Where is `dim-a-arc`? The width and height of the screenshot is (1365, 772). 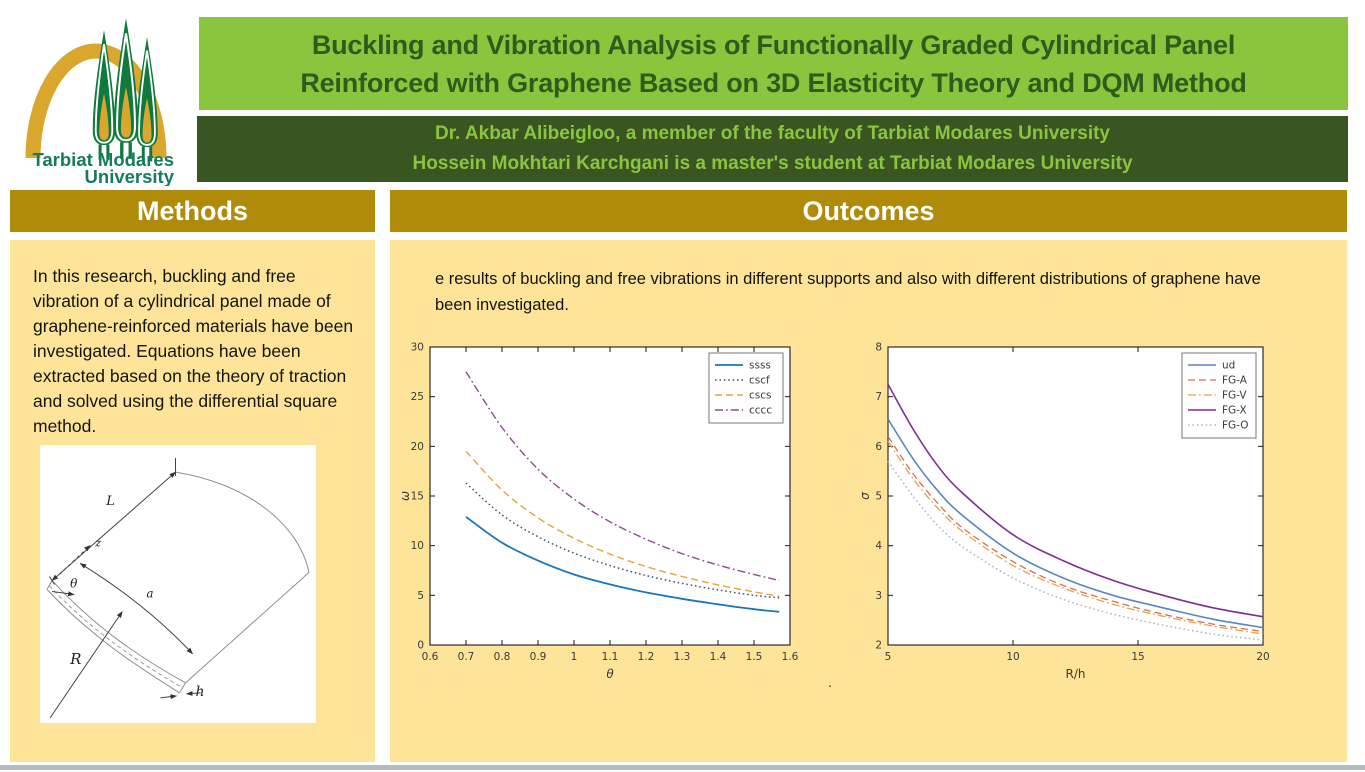 dim-a-arc is located at coordinates (136, 608).